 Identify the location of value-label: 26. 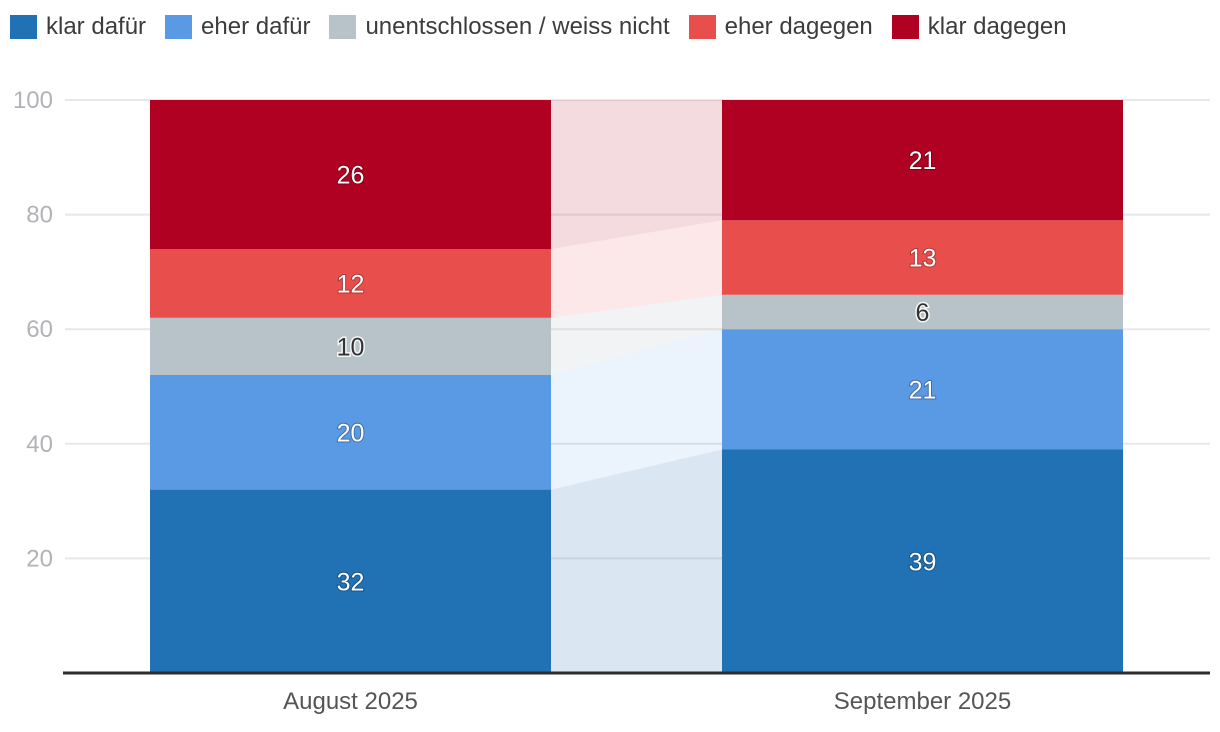
(351, 176).